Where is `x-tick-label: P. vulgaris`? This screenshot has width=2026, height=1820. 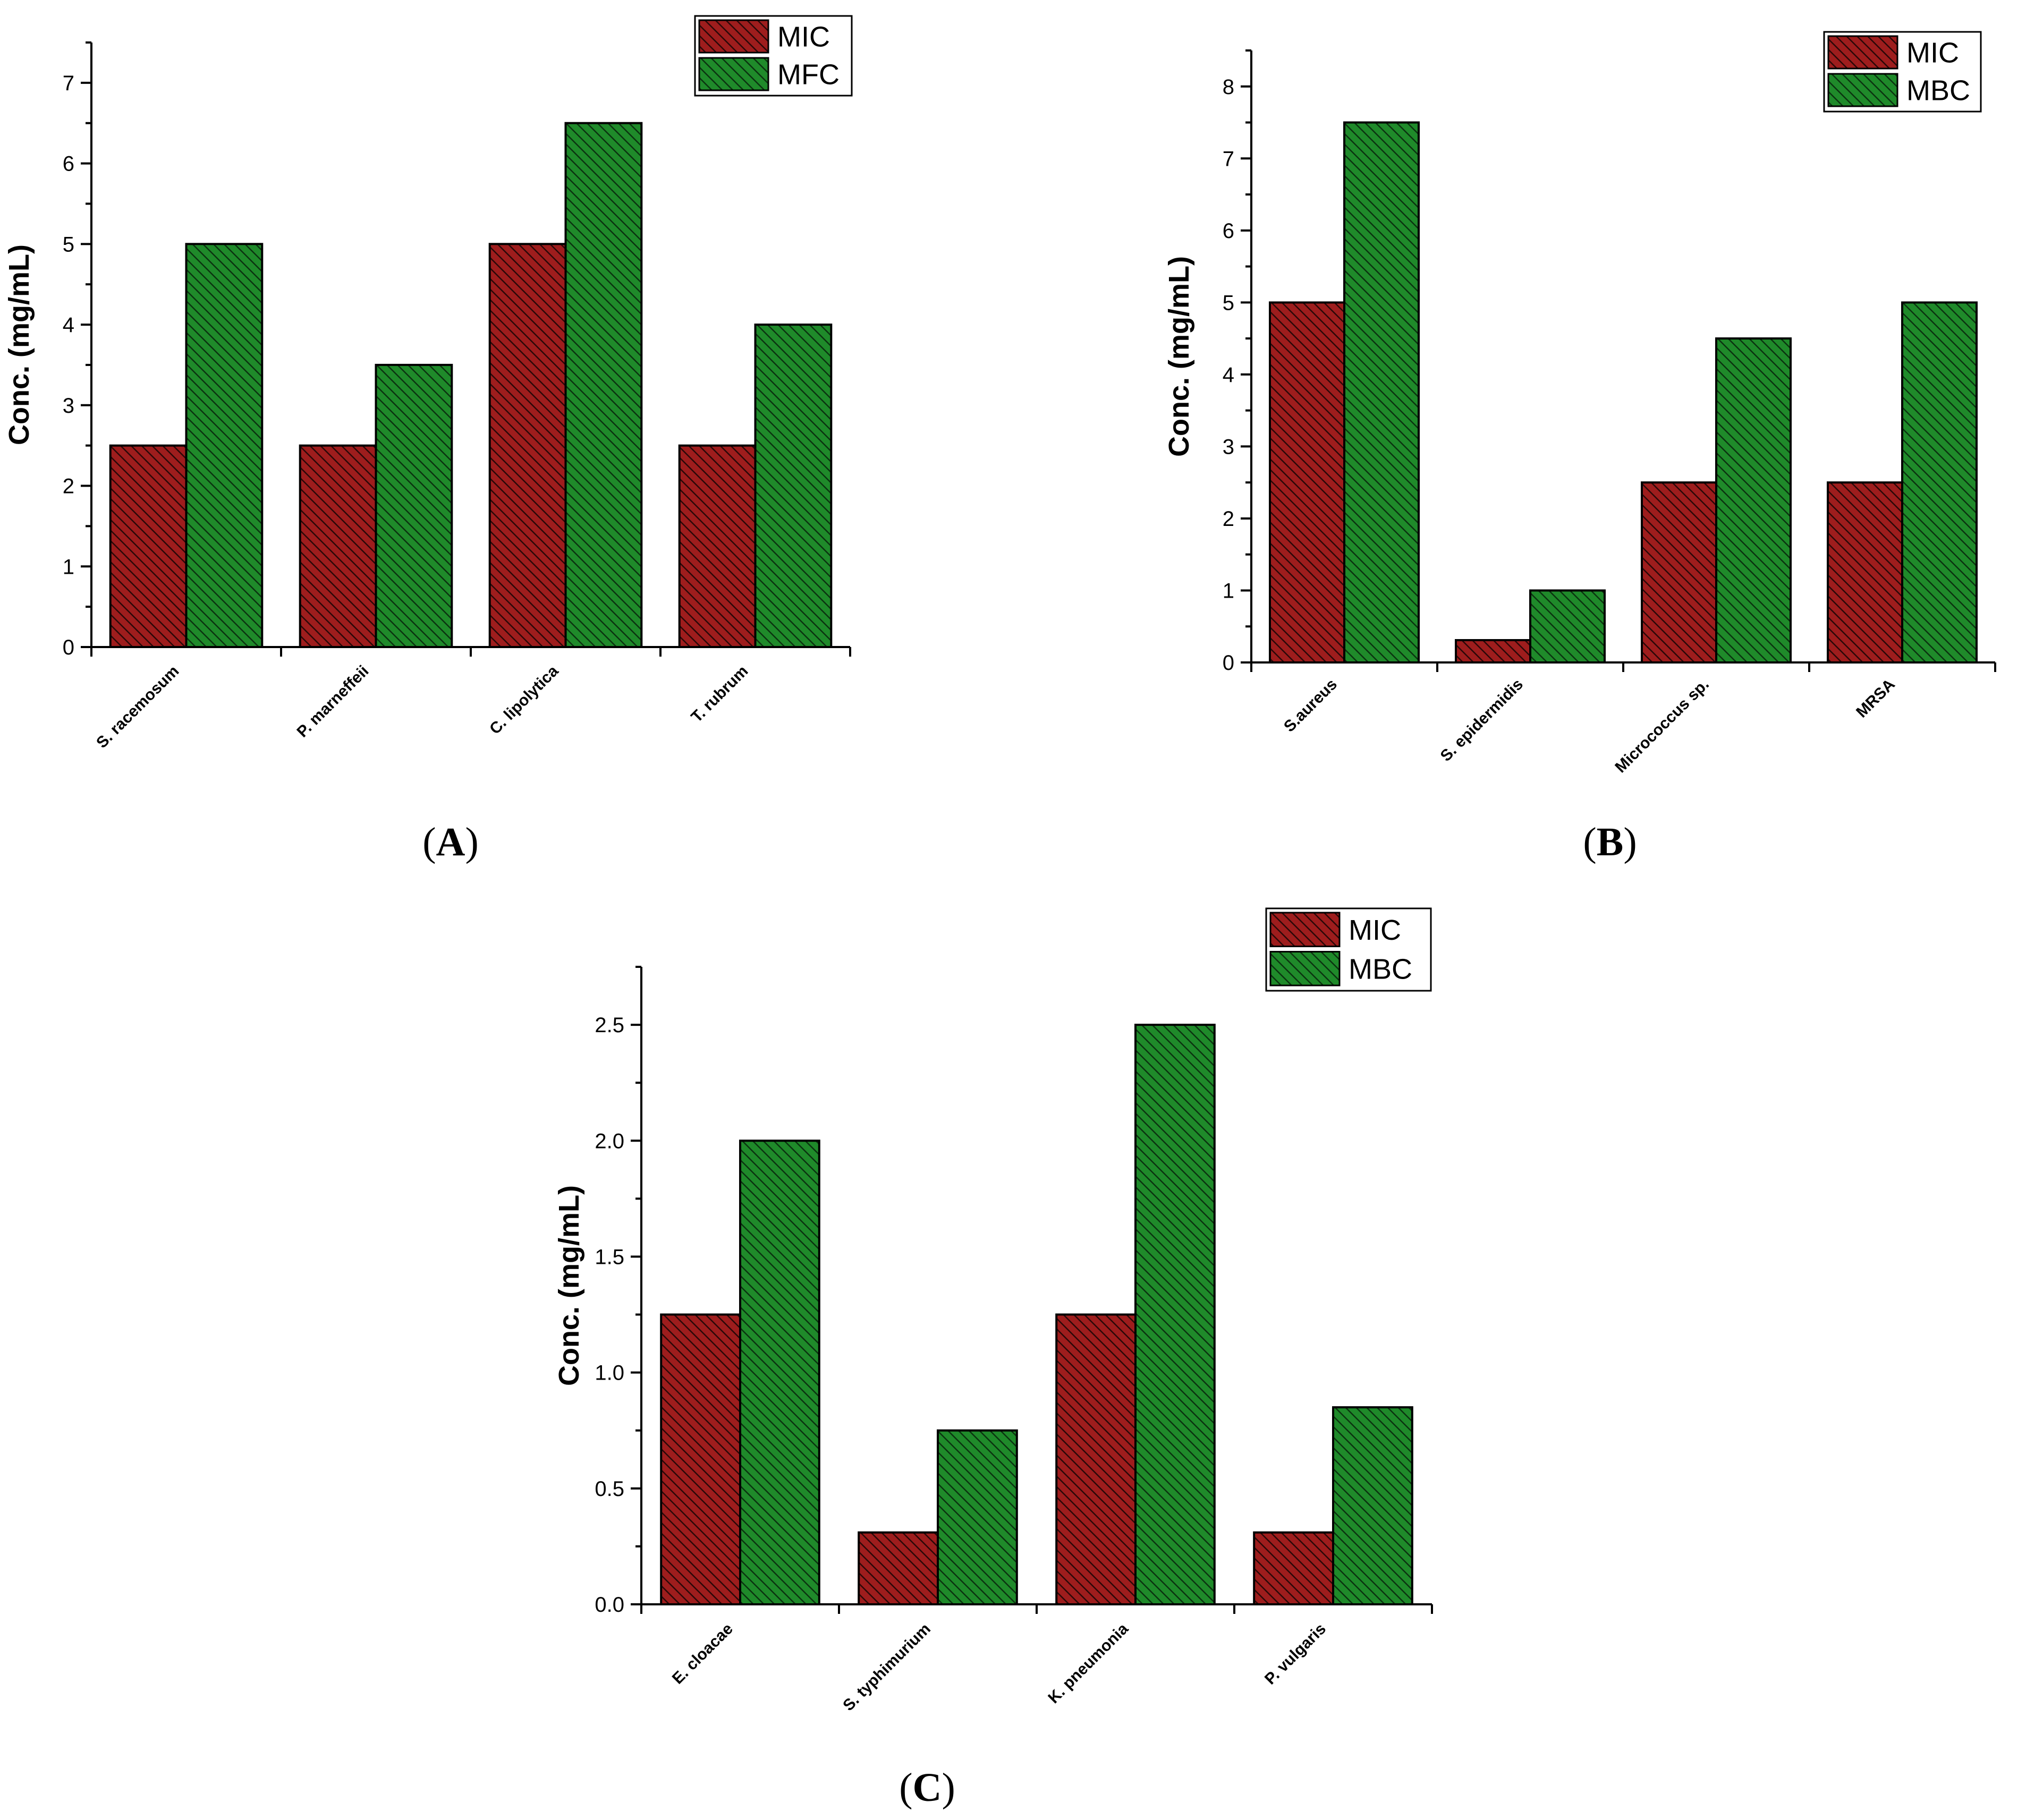 x-tick-label: P. vulgaris is located at coordinates (1295, 1654).